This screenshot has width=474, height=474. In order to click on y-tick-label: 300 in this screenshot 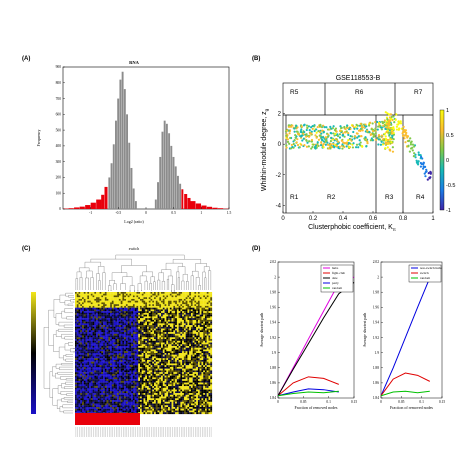, I will do `click(59, 162)`.